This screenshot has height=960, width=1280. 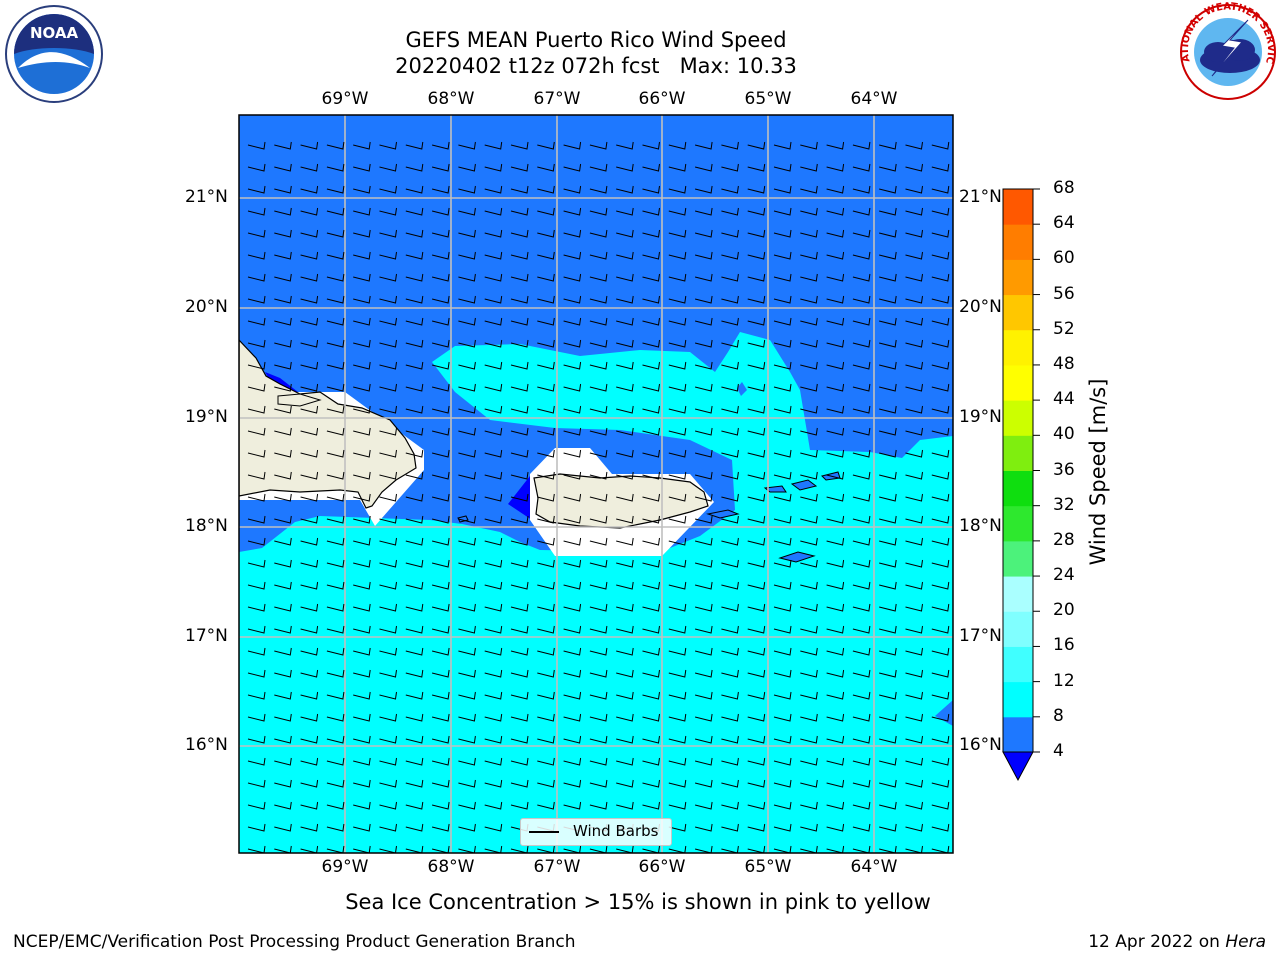 What do you see at coordinates (451, 99) in the screenshot?
I see `lon-label-top: 68°W` at bounding box center [451, 99].